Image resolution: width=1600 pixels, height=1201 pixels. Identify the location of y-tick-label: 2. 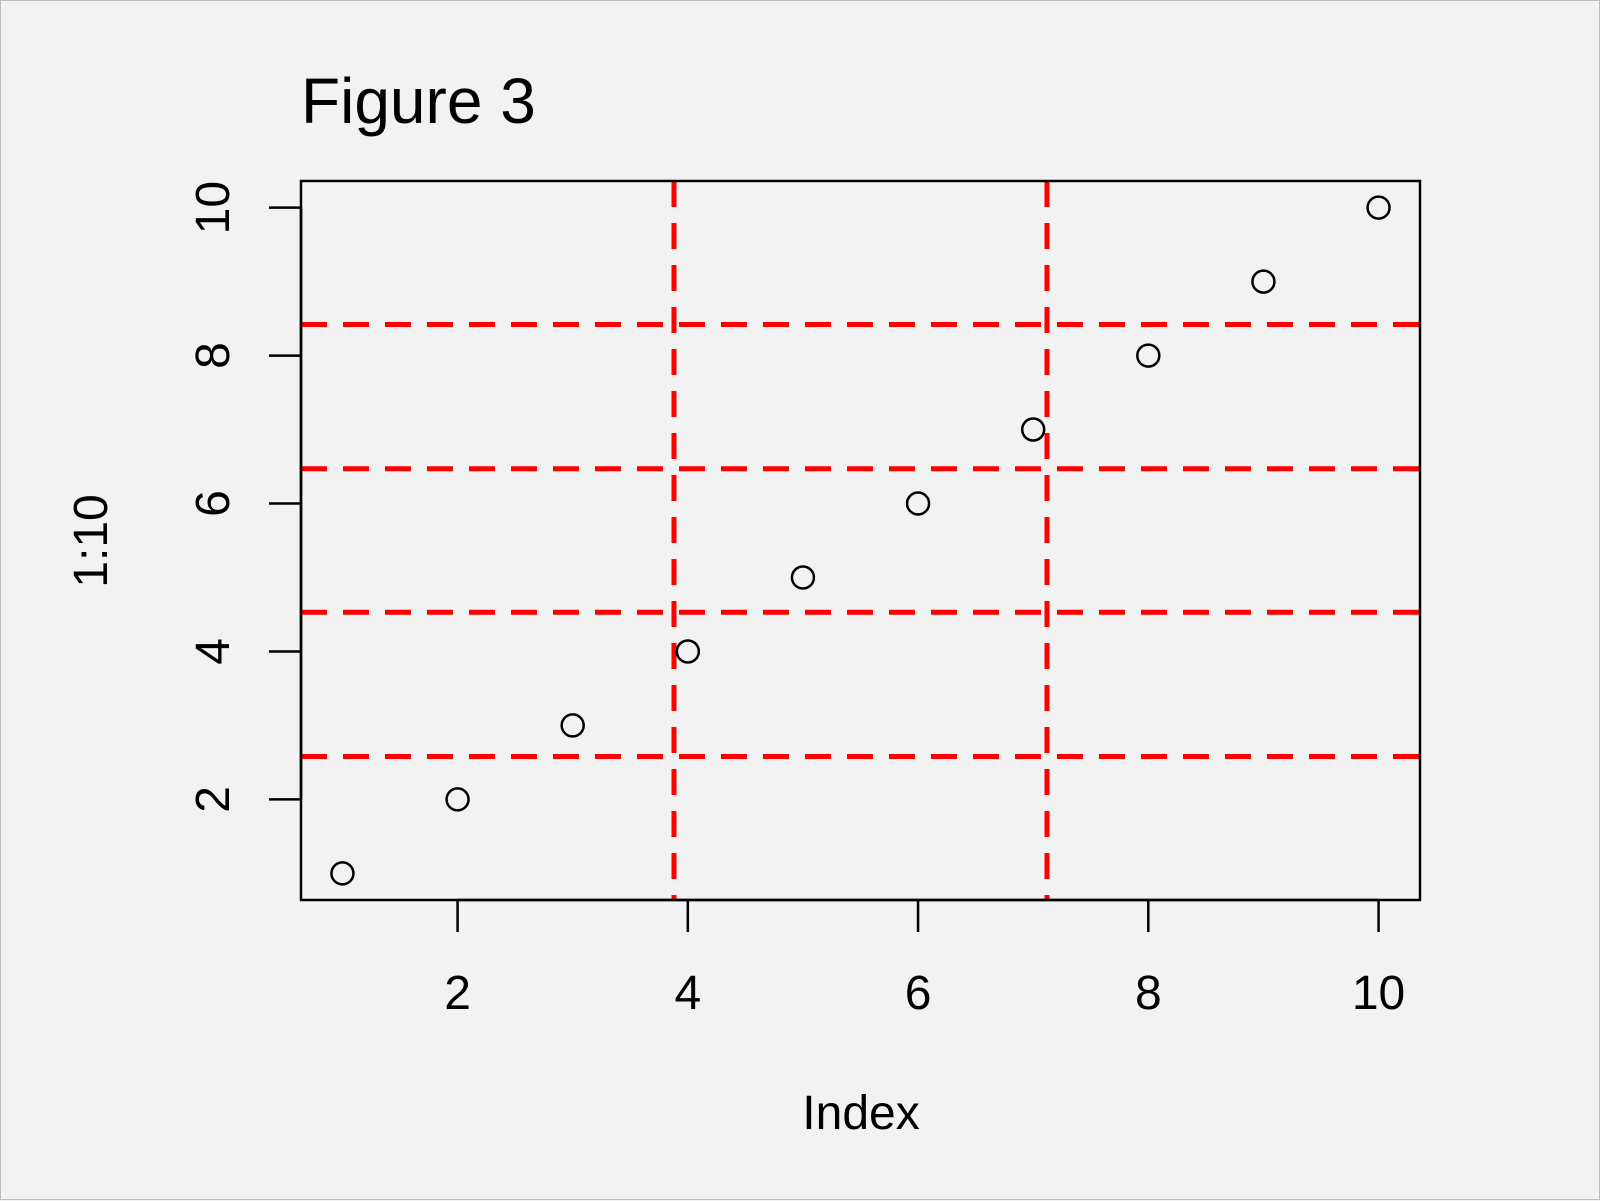
(213, 799).